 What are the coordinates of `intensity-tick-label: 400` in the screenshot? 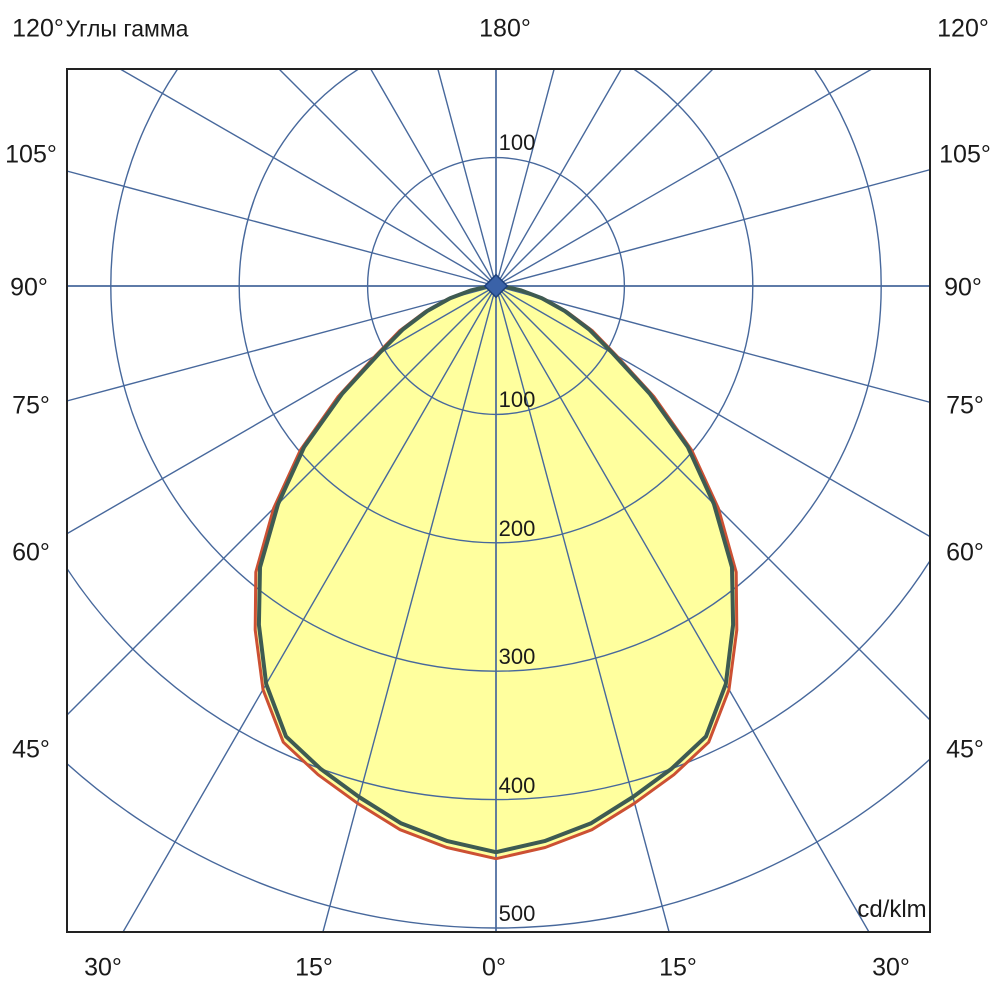 It's located at (517, 785).